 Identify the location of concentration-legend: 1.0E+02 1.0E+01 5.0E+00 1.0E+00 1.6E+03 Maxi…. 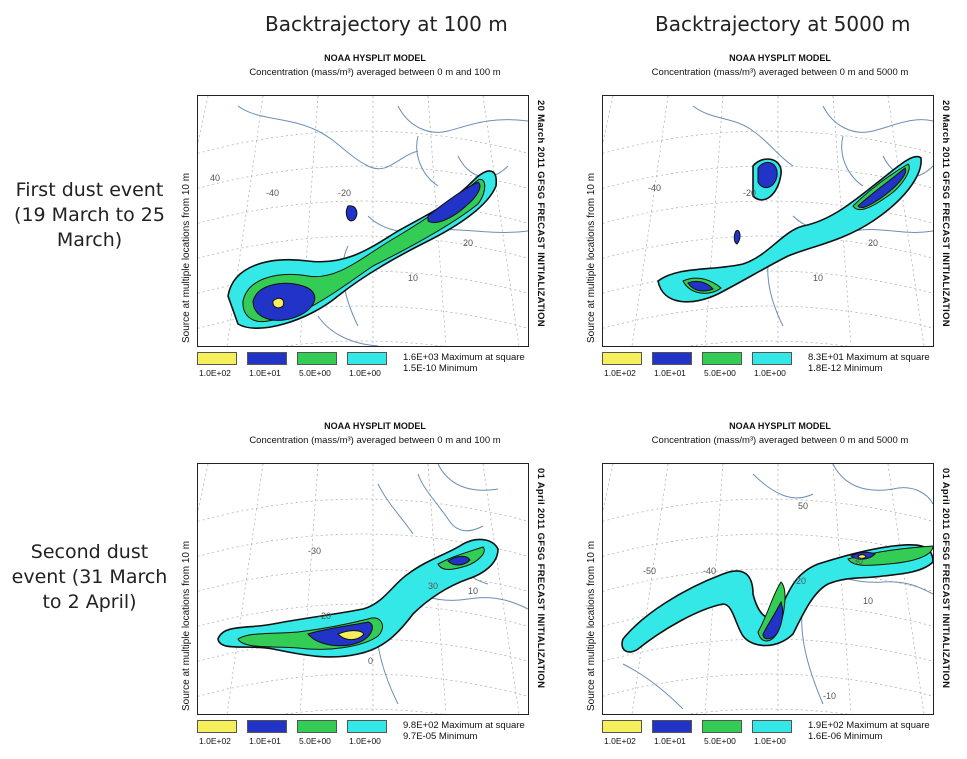
(387, 367).